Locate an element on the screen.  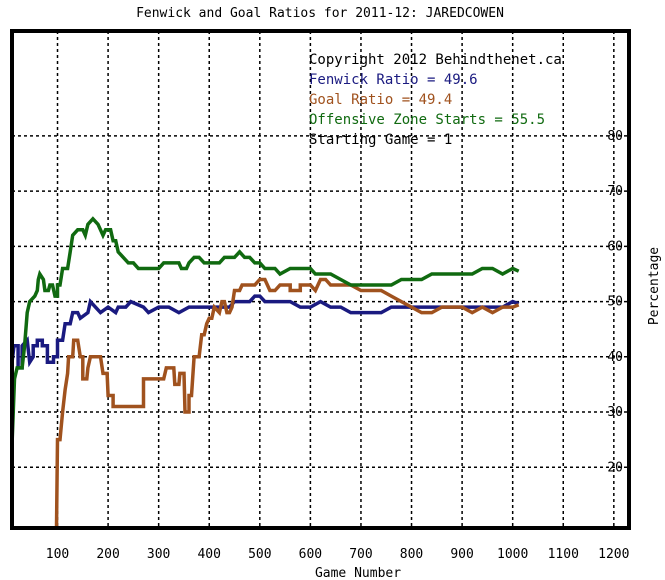
legend-entry: Copyright 2012 Behindthenet.ca is located at coordinates (435, 60).